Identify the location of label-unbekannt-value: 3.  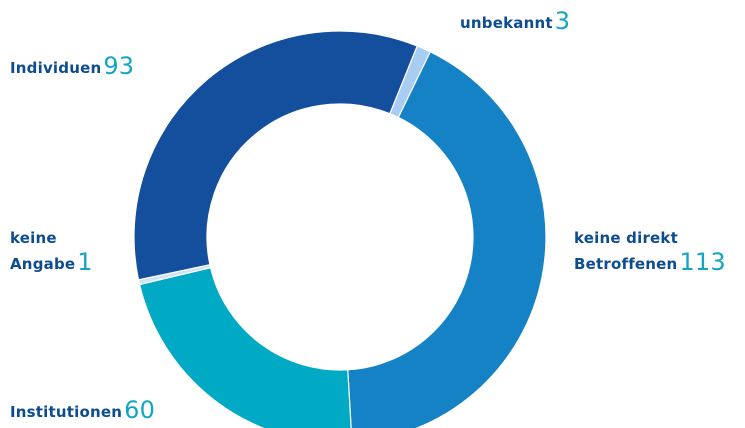
(562, 21).